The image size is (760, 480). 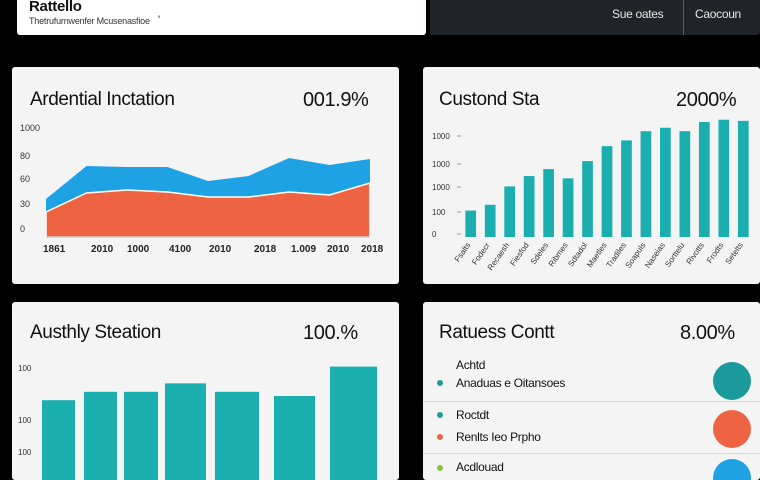 What do you see at coordinates (180, 249) in the screenshot?
I see `x-tick-label: 4100` at bounding box center [180, 249].